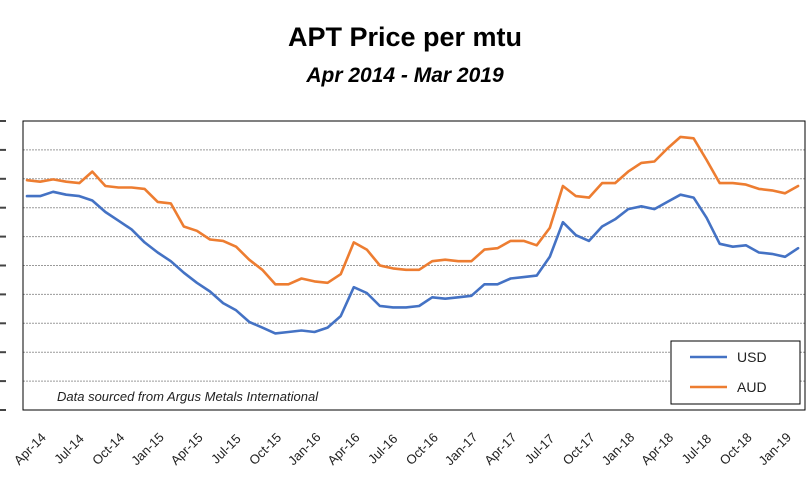 This screenshot has height=501, width=810. Describe the element at coordinates (187, 449) in the screenshot. I see `x-tick-label: Apr-15` at that location.